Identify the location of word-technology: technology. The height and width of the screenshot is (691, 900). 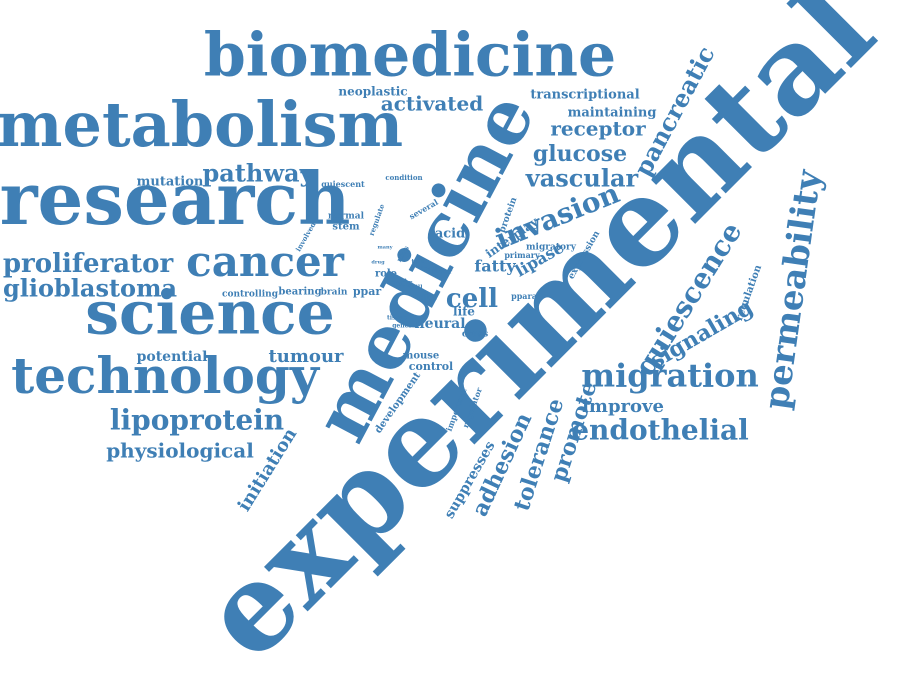
(166, 375).